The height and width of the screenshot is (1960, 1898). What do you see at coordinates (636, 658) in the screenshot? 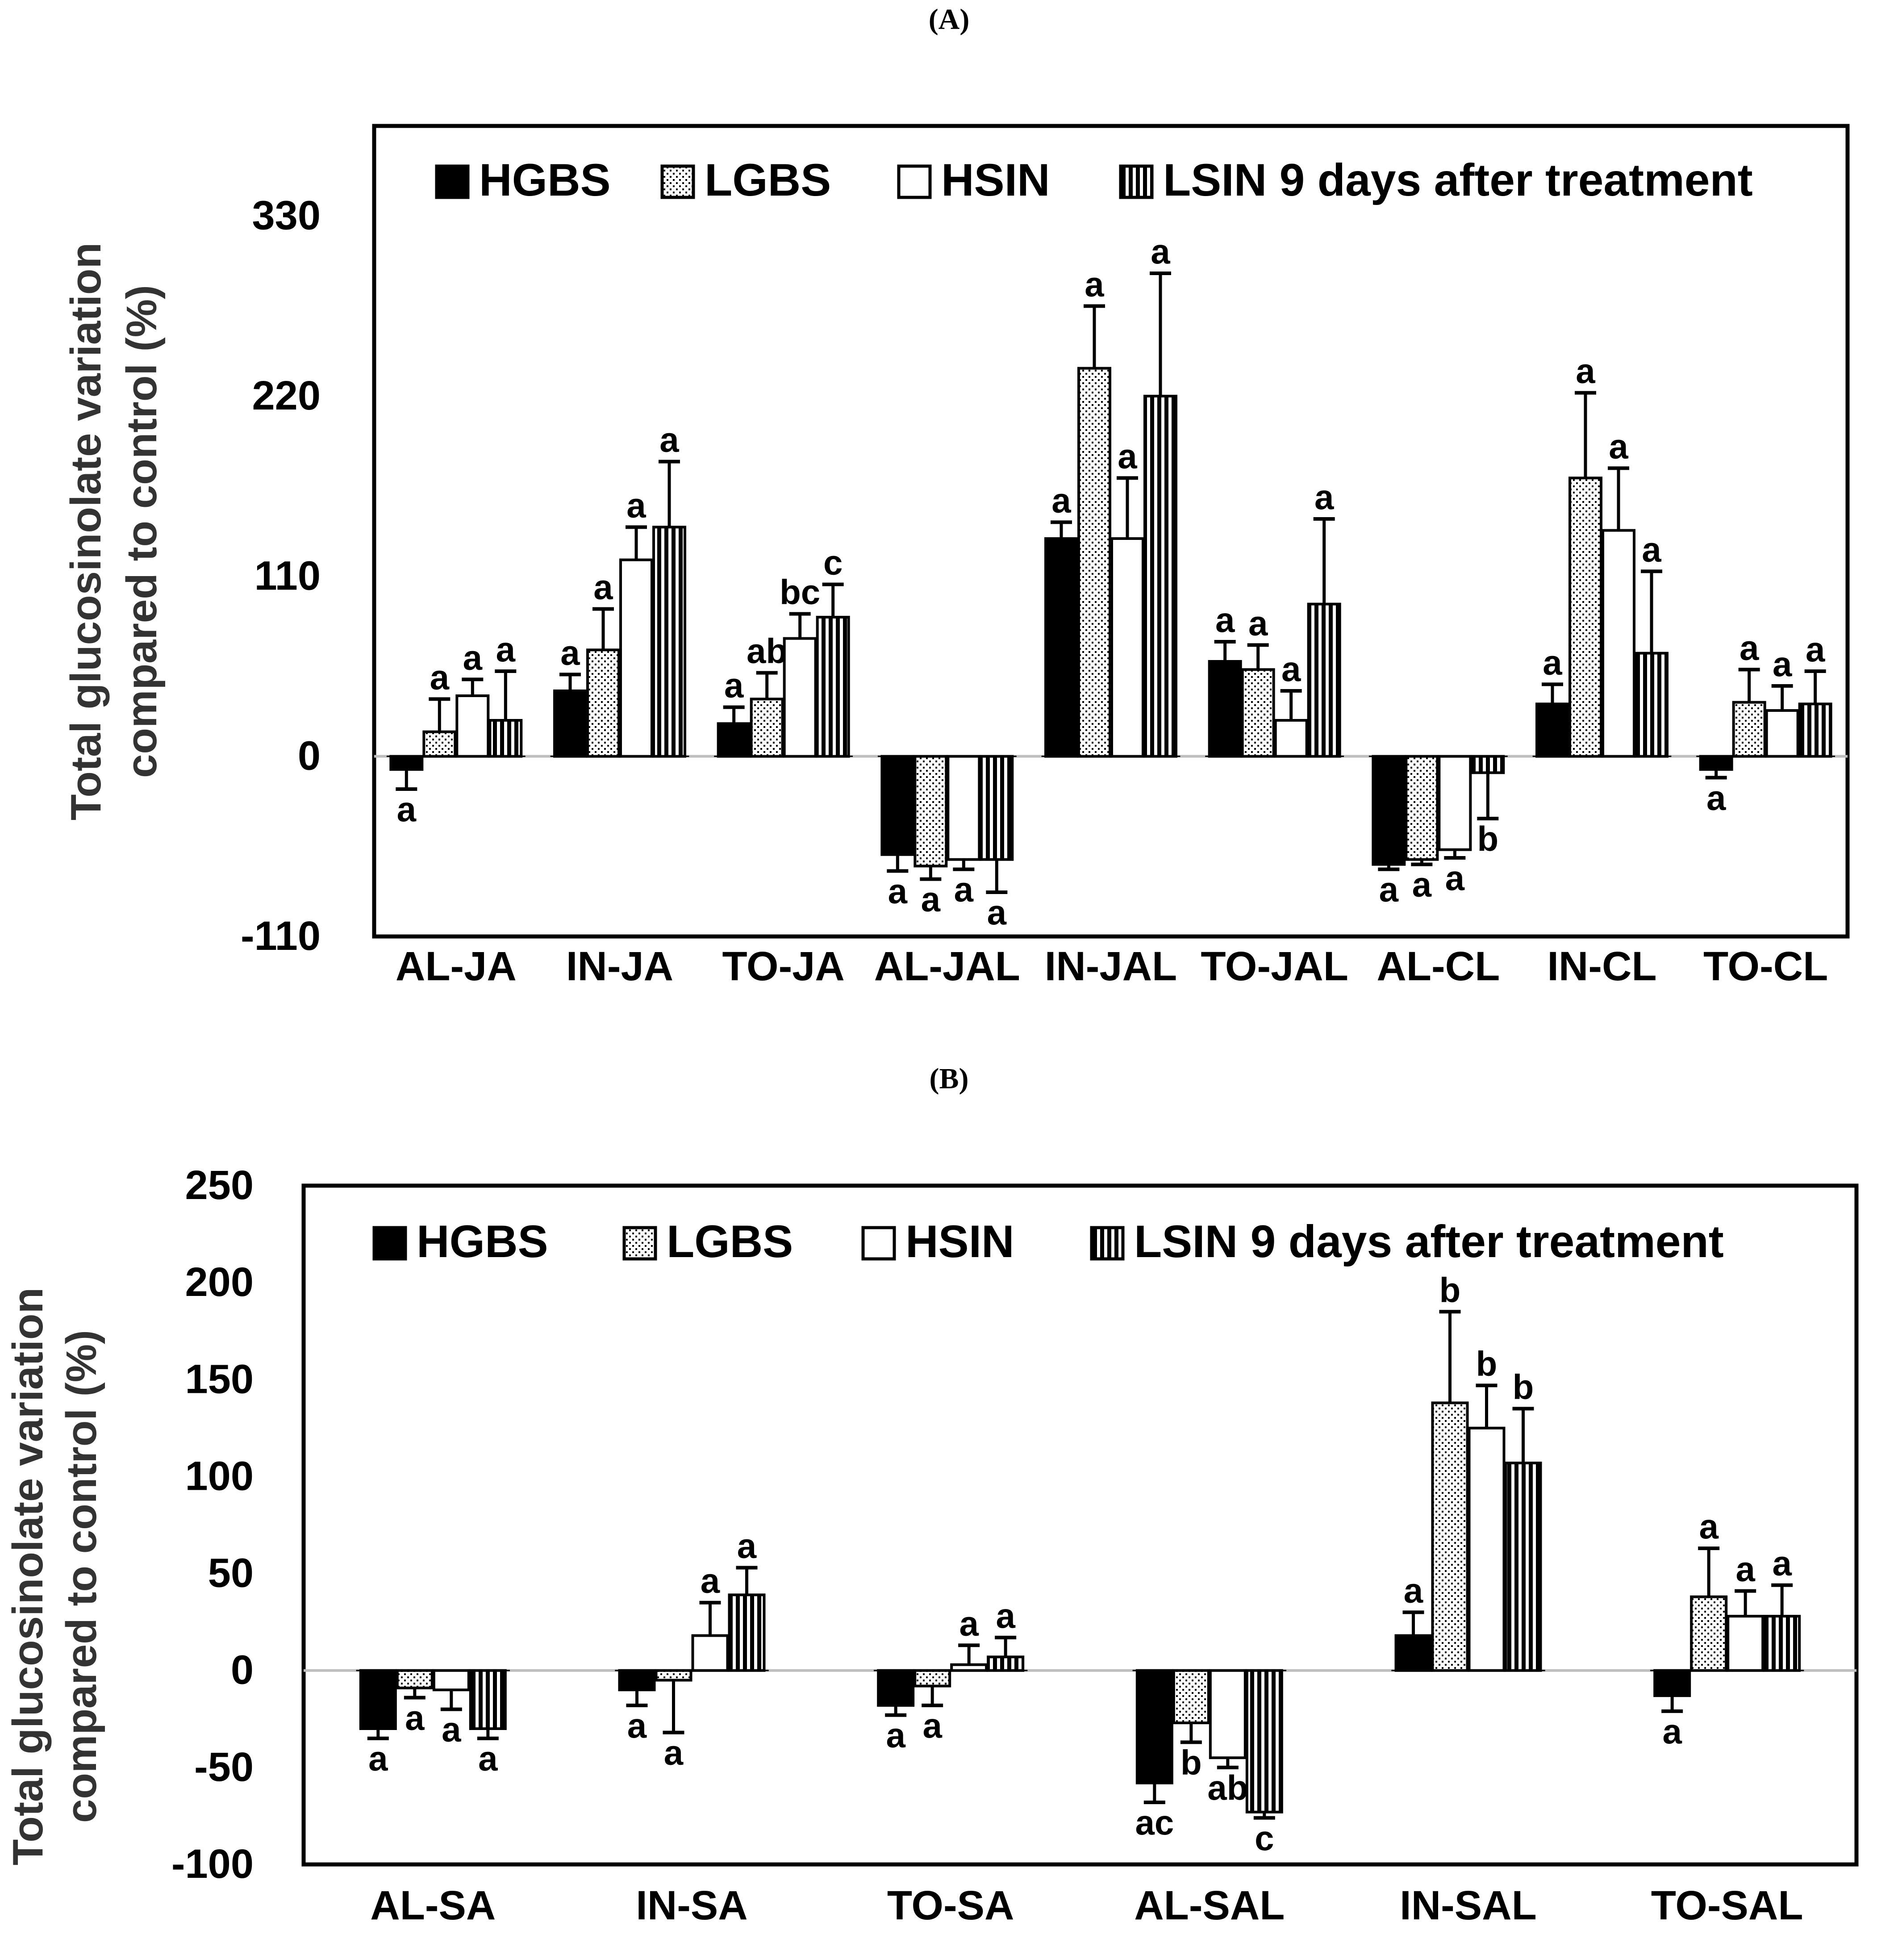
I see `bar-a-in-ja-open` at bounding box center [636, 658].